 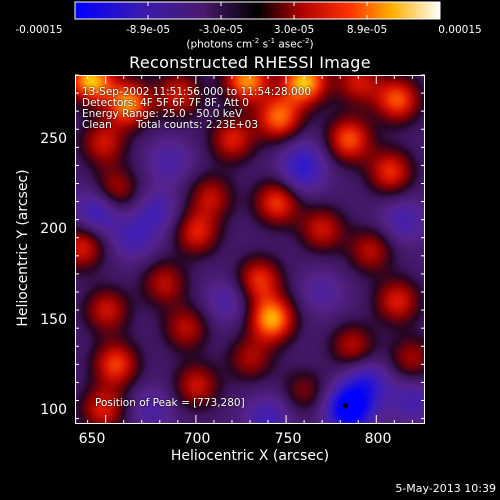 What do you see at coordinates (378, 439) in the screenshot?
I see `x-tick-label: 800` at bounding box center [378, 439].